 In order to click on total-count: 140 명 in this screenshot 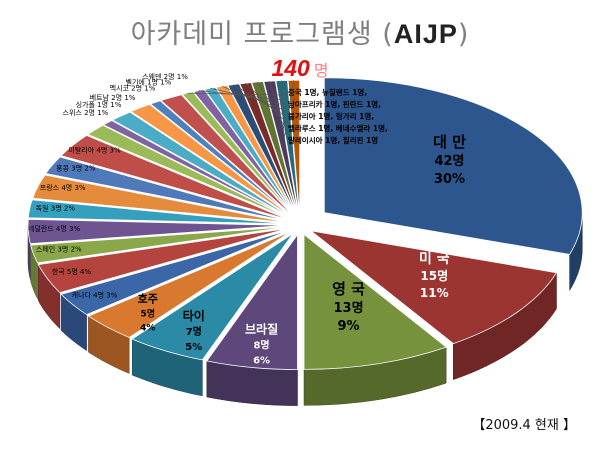, I will do `click(300, 68)`.